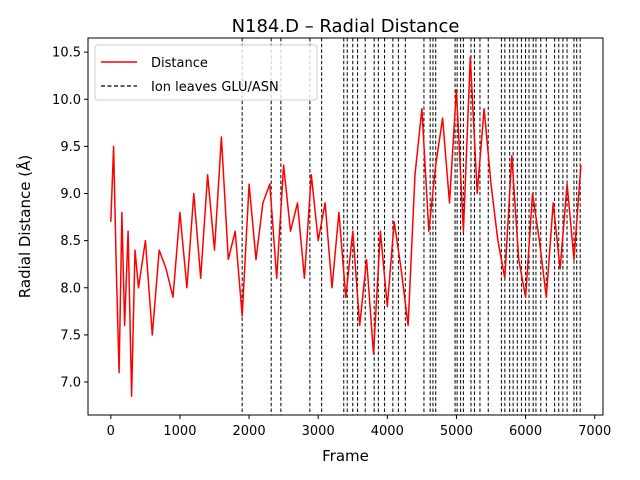  Describe the element at coordinates (387, 431) in the screenshot. I see `x-tick-label: 4000` at that location.